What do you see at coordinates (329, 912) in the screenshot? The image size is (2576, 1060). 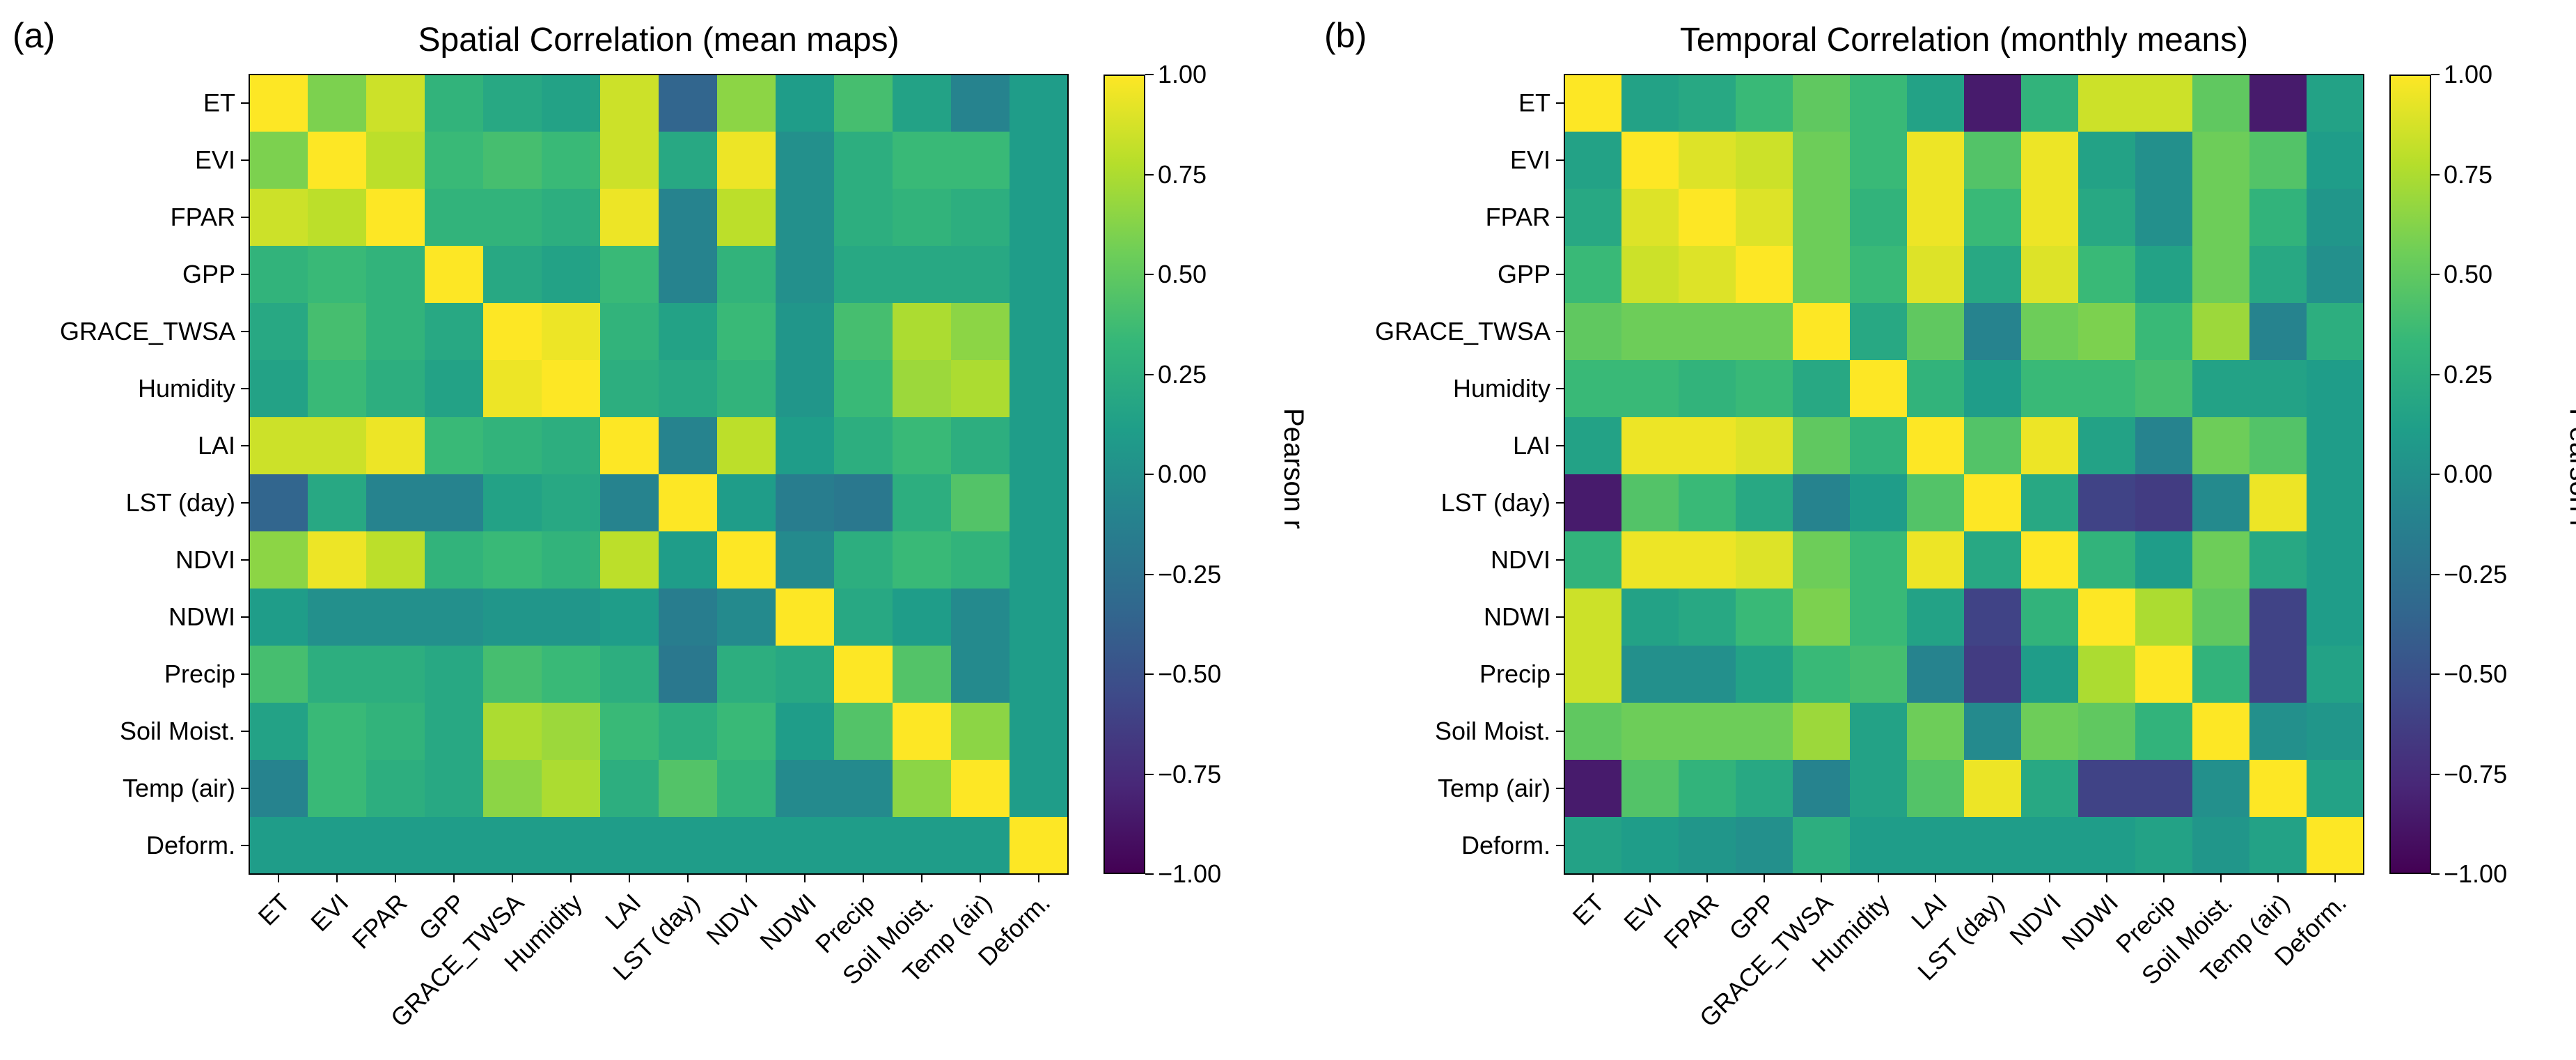 I see `heatmap-a-xlabel-1: EVI` at bounding box center [329, 912].